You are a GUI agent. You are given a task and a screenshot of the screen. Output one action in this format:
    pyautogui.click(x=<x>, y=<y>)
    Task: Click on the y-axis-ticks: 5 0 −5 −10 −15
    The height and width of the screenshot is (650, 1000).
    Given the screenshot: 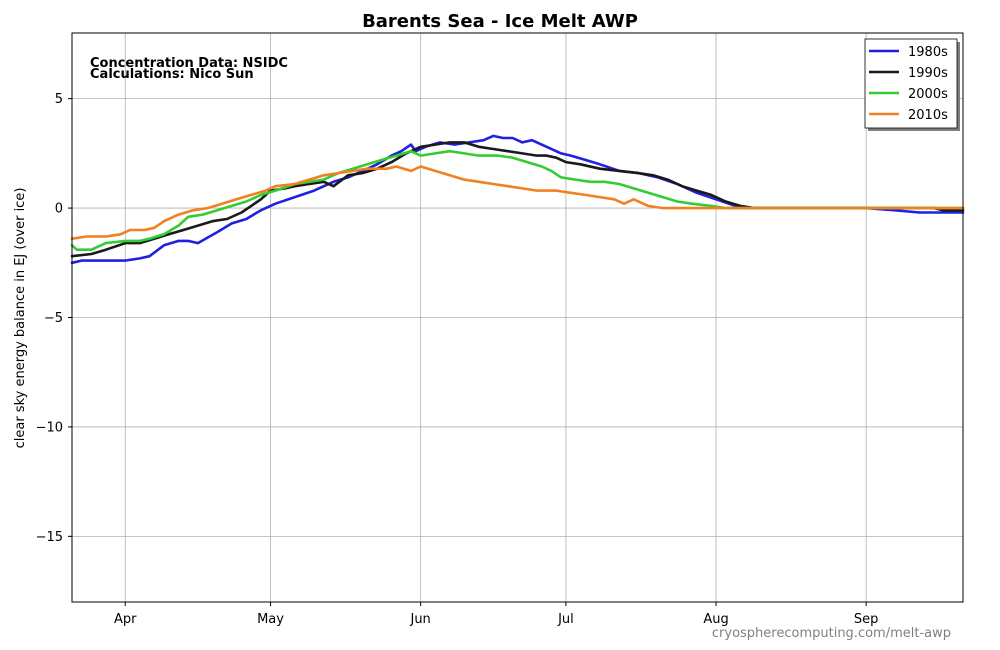 What is the action you would take?
    pyautogui.click(x=54, y=318)
    